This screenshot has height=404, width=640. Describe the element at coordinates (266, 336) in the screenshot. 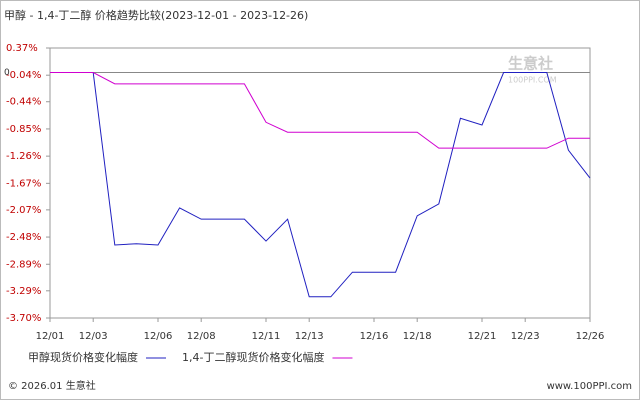

I see `x-tick-label: 12/11` at that location.